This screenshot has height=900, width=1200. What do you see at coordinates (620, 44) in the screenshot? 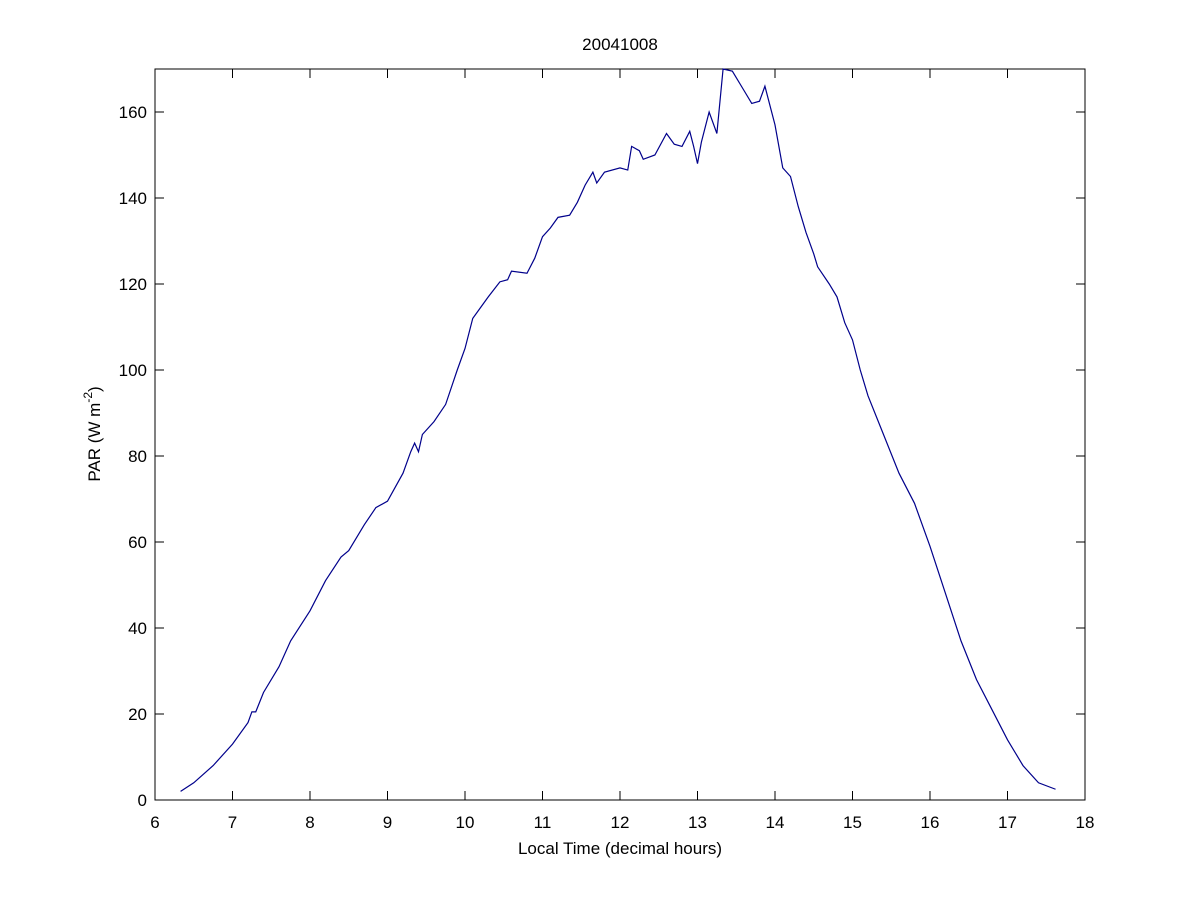
I see `chart-title: 20041008` at bounding box center [620, 44].